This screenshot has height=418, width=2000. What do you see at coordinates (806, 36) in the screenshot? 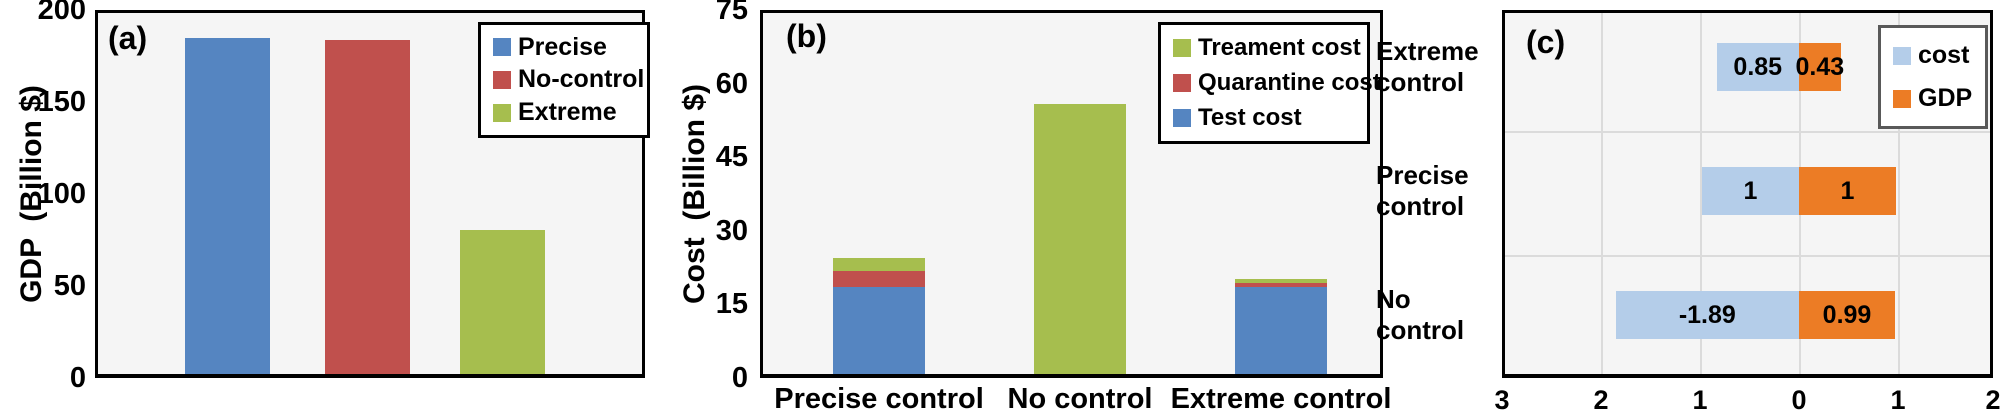
I see `panel-label-b: (b)` at bounding box center [806, 36].